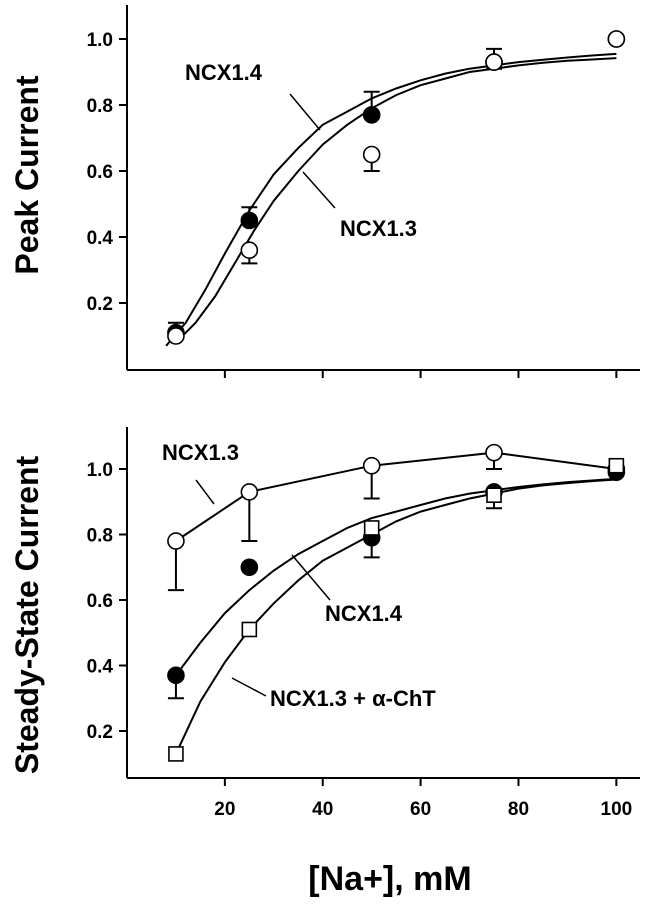  What do you see at coordinates (224, 809) in the screenshot?
I see `x-tick-label: 20` at bounding box center [224, 809].